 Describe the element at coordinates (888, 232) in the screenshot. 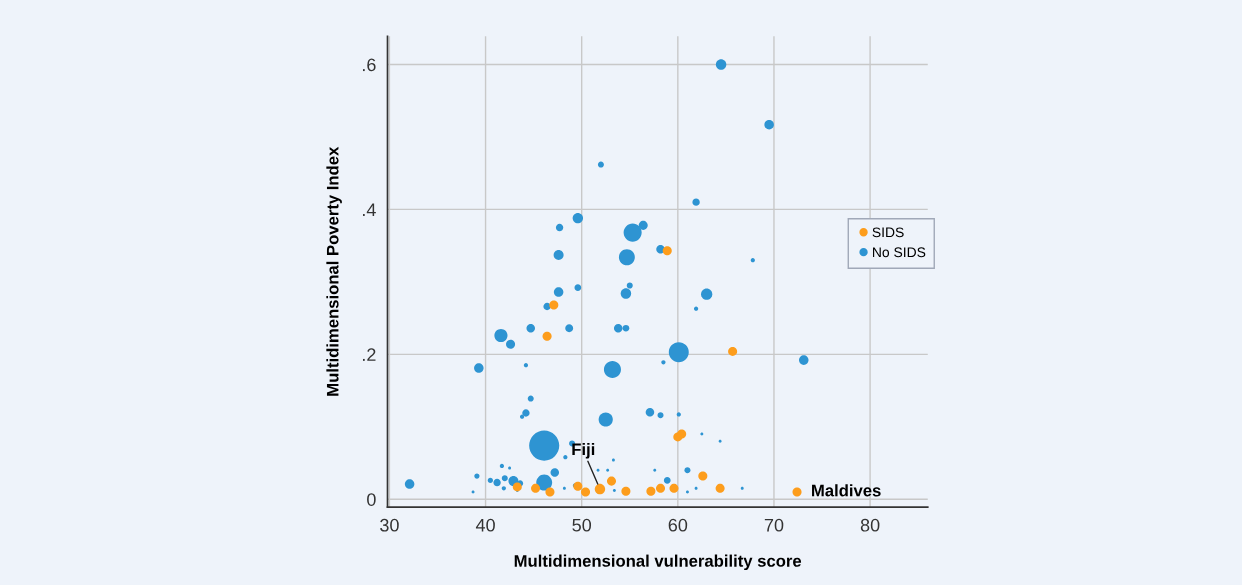

I see `legend-label: SIDS` at that location.